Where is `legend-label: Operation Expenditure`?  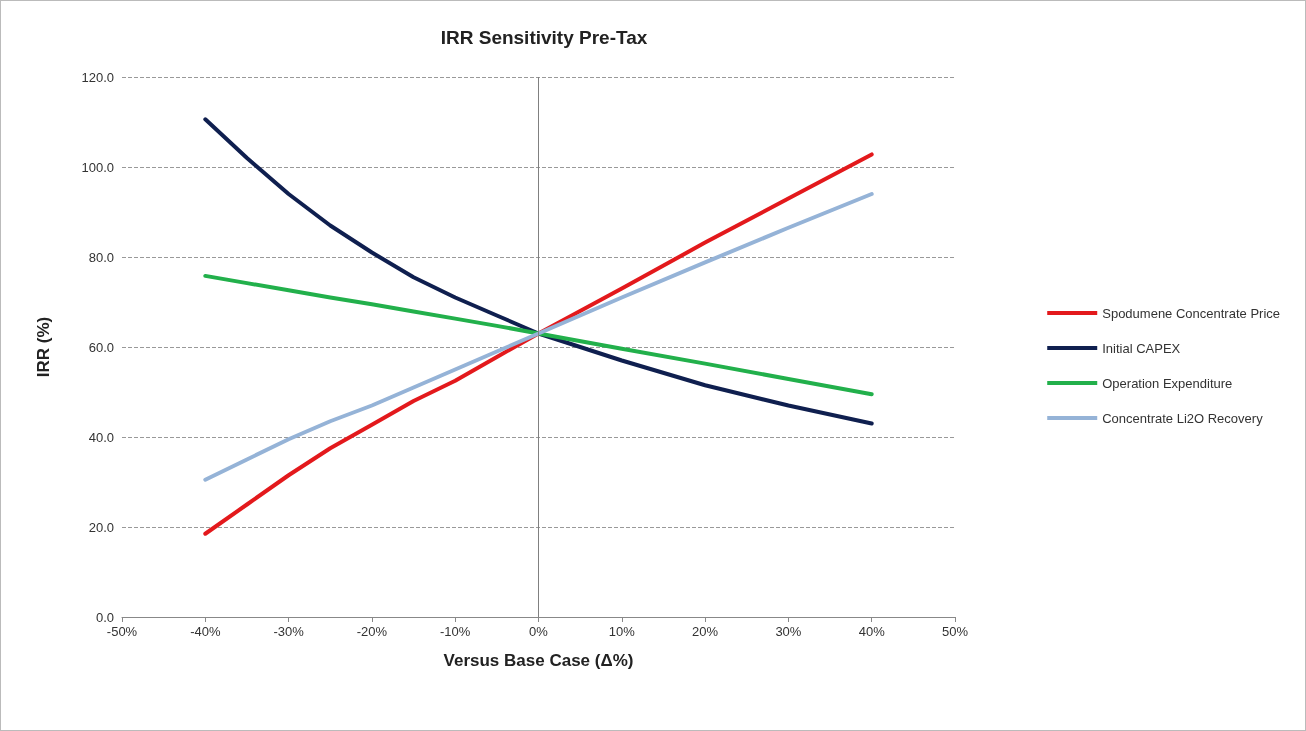
legend-label: Operation Expenditure is located at coordinates (1167, 383).